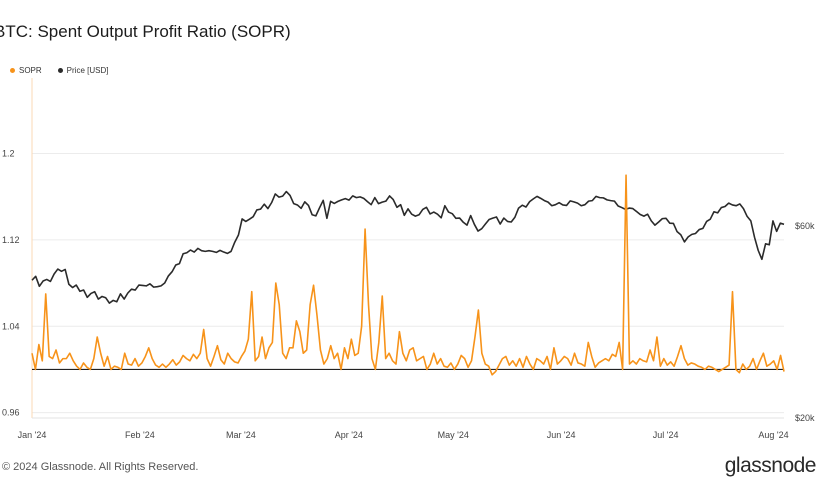  What do you see at coordinates (11, 326) in the screenshot?
I see `y-left-tick-label: 1.04` at bounding box center [11, 326].